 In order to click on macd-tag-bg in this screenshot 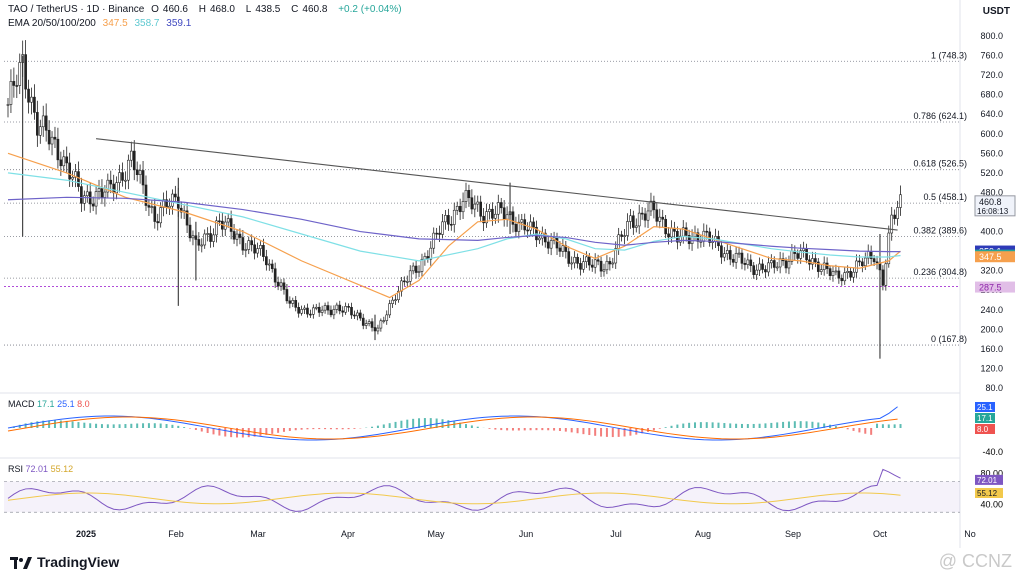, I will do `click(985, 429)`.